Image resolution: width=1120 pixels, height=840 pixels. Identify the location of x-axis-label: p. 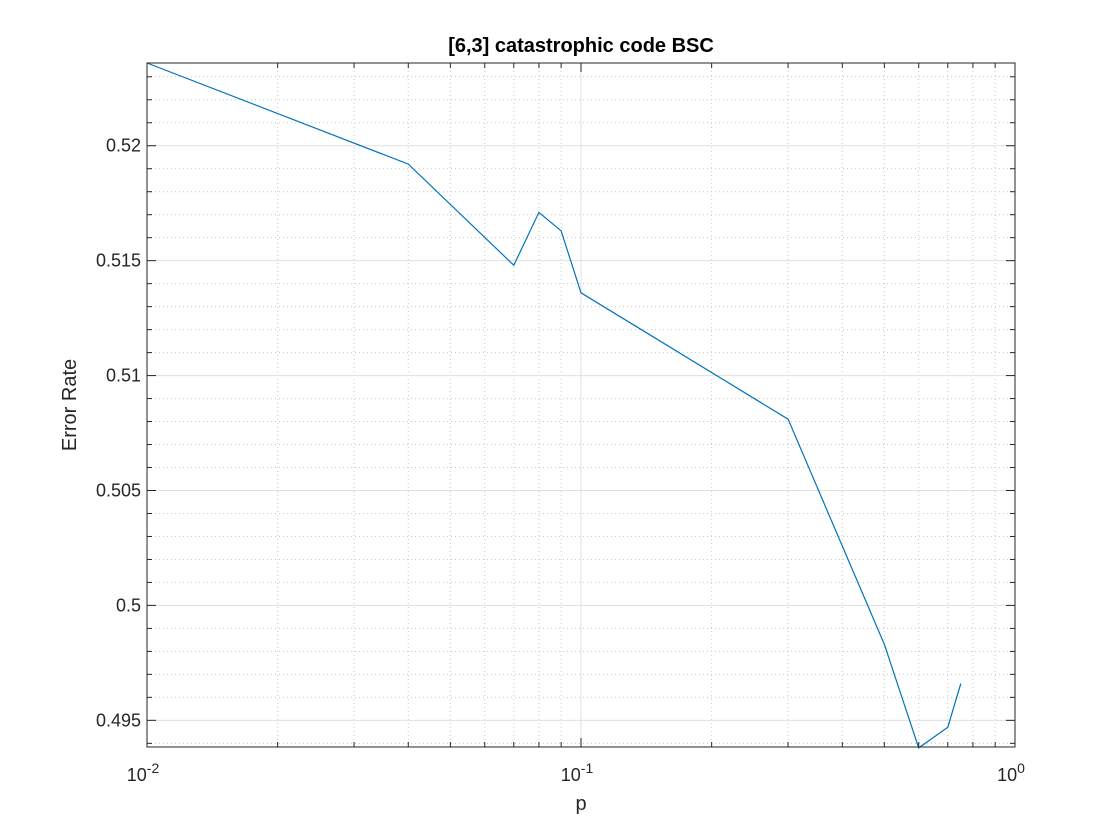
(580, 804).